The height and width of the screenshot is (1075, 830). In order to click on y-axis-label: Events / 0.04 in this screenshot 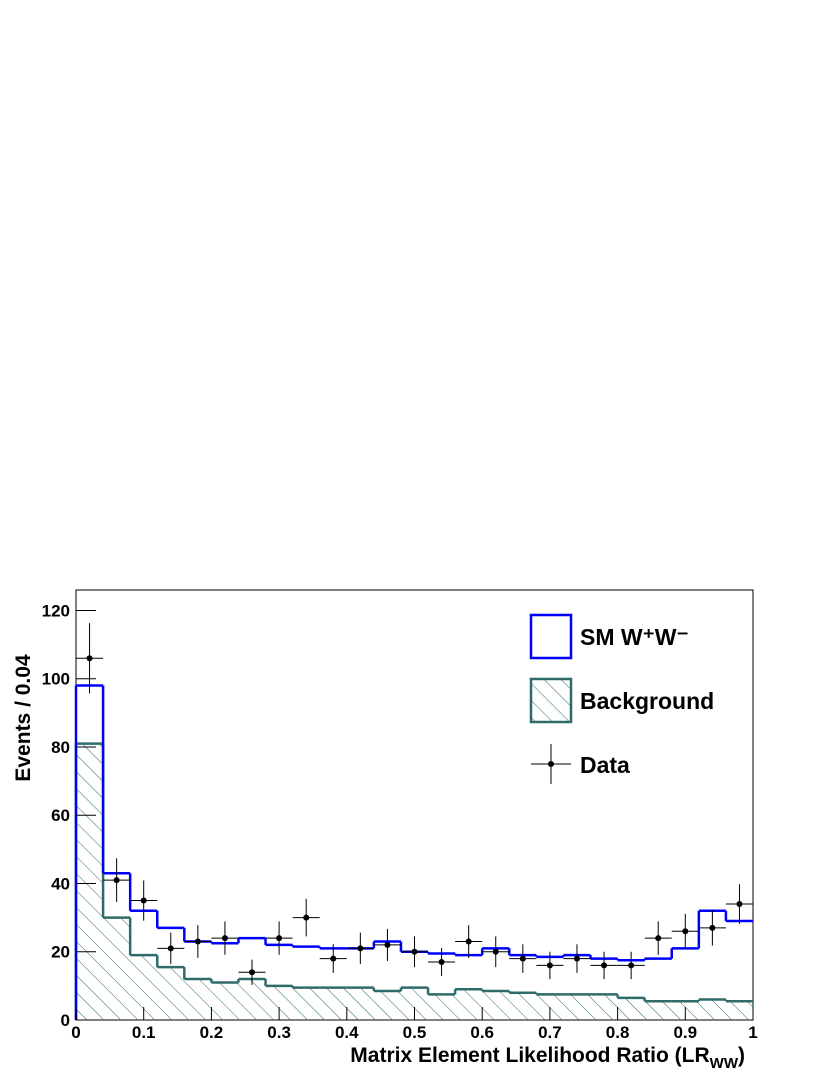, I will do `click(23, 718)`.